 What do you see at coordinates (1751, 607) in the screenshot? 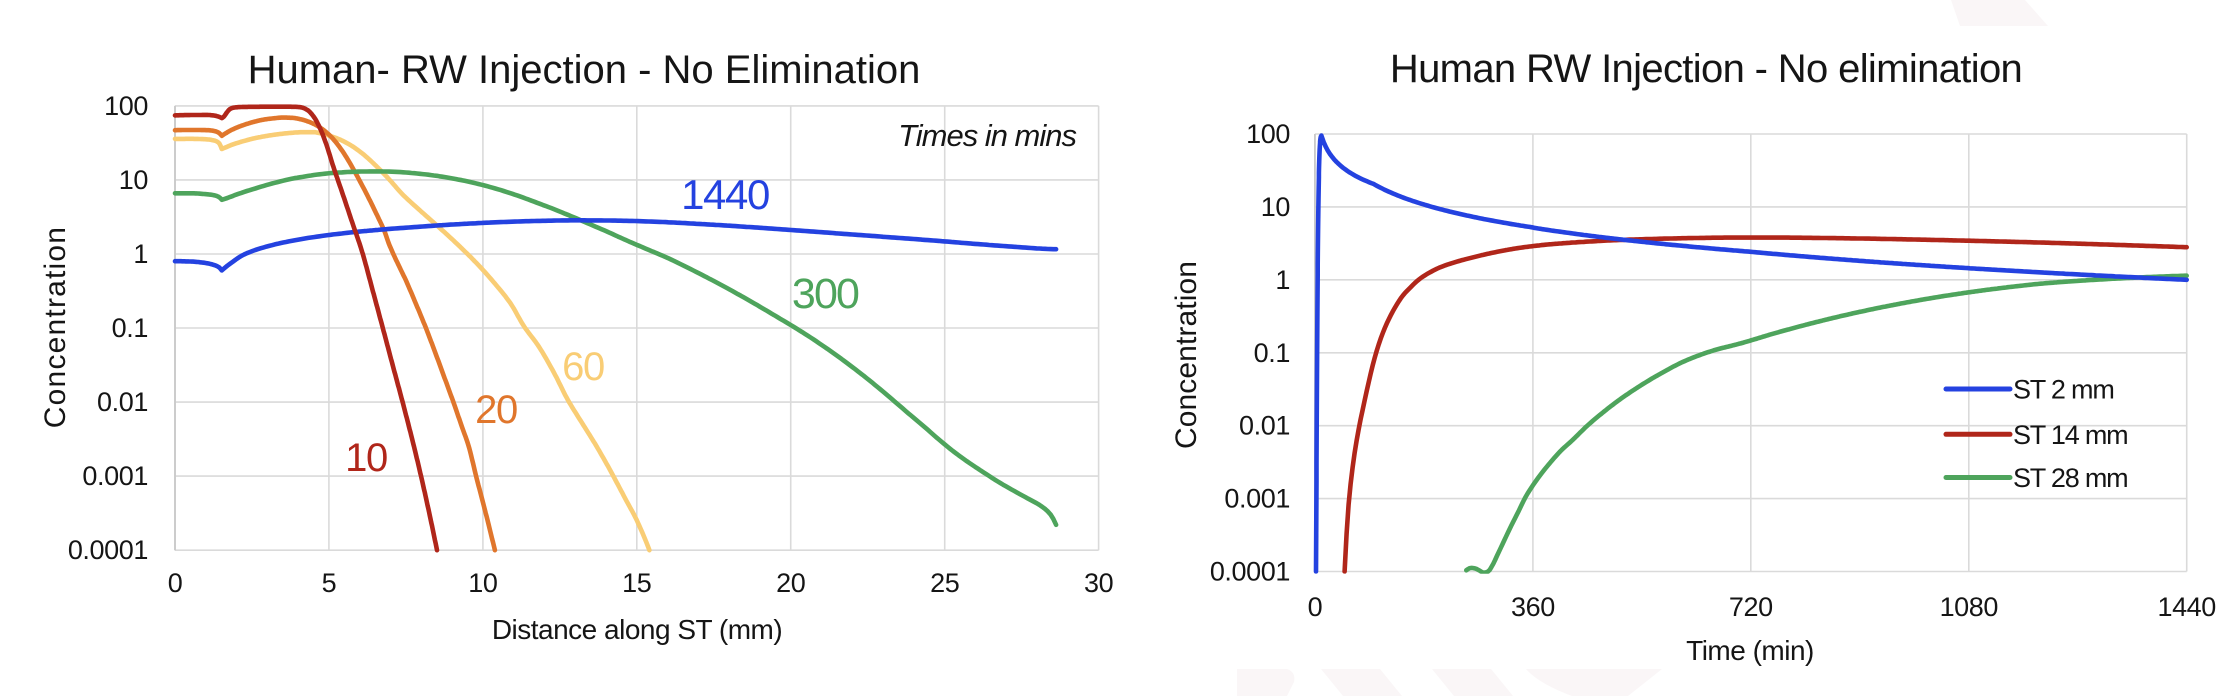
I see `svg-text: 720` at bounding box center [1751, 607].